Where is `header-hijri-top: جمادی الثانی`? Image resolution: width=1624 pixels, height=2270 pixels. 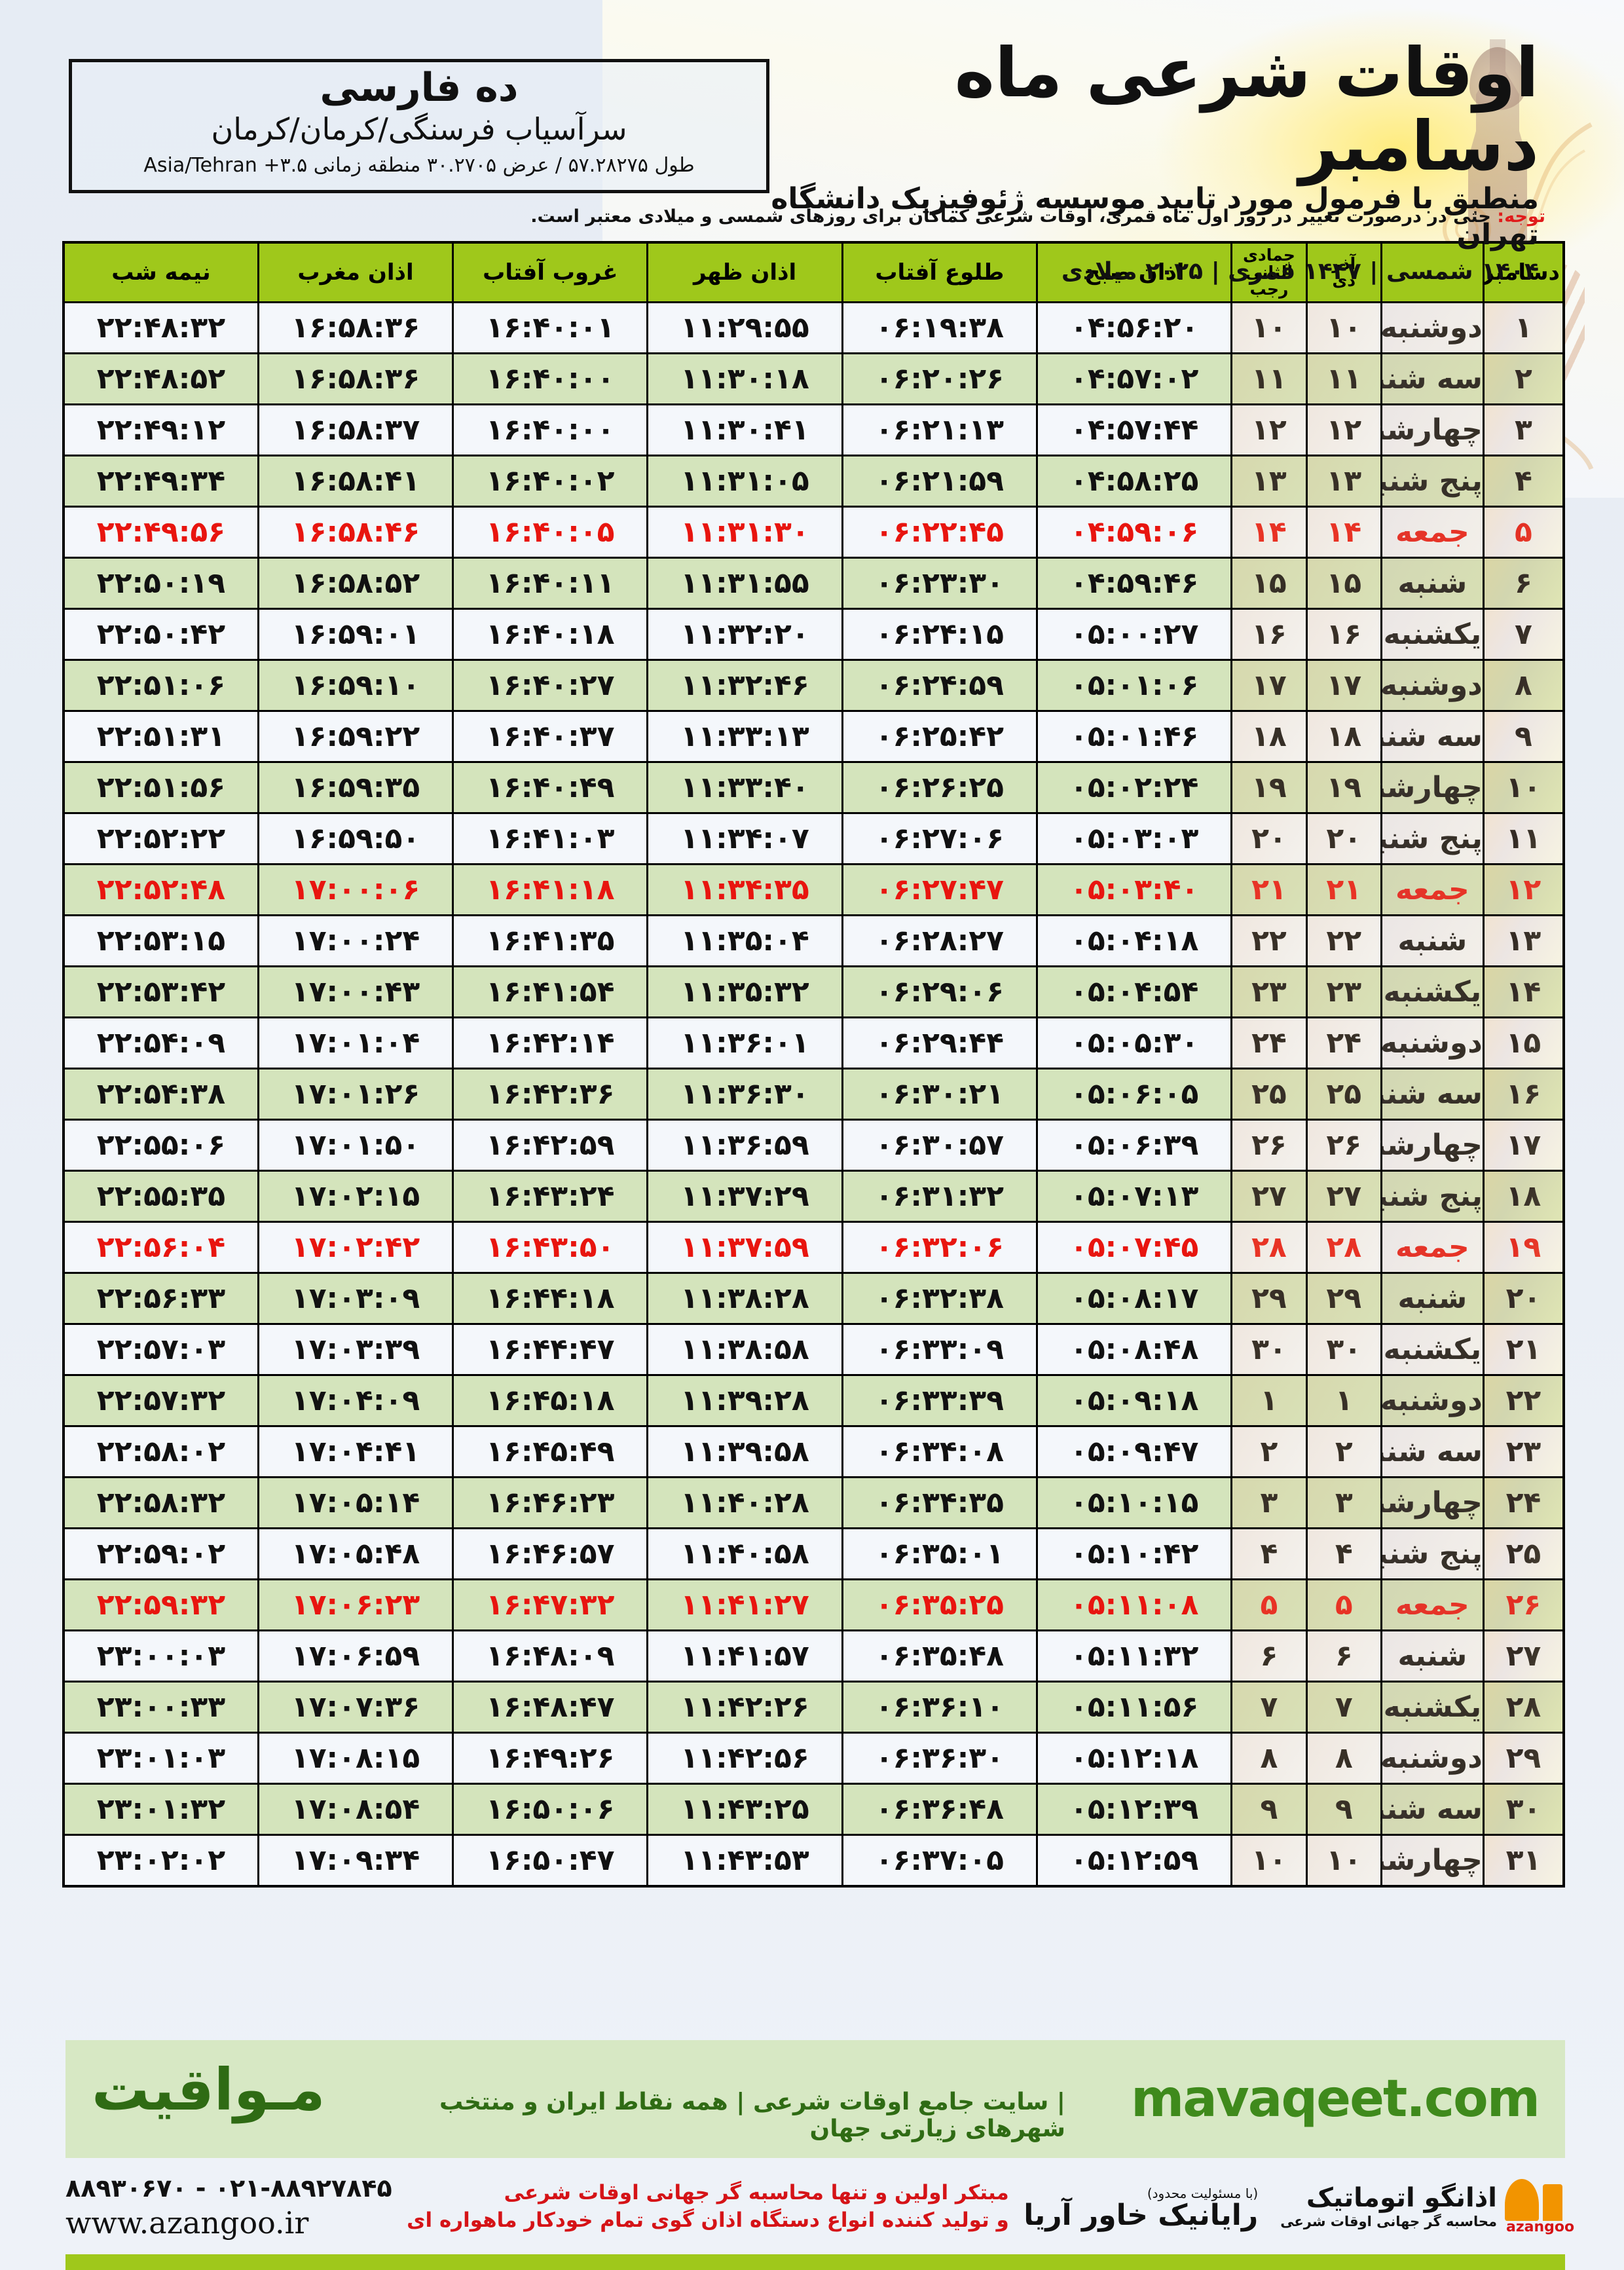 header-hijri-top: جمادی الثانی is located at coordinates (1268, 263).